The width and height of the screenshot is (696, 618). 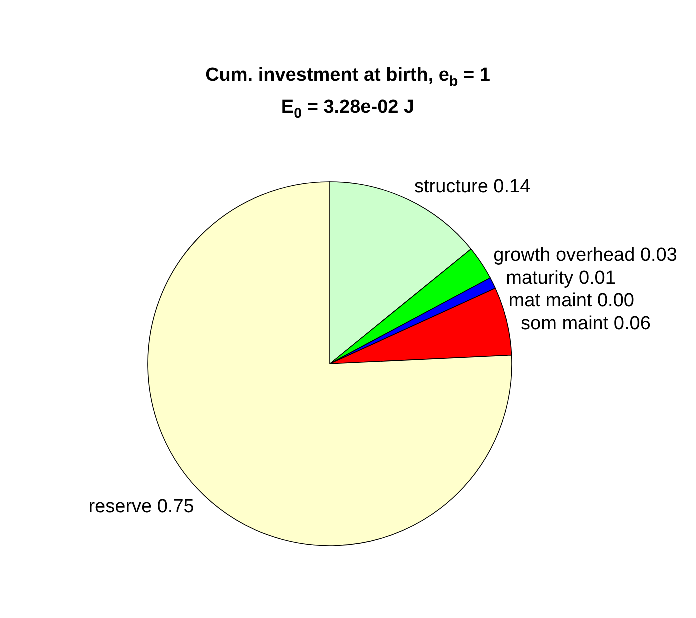 I want to click on slice-label: som maint 0.06, so click(x=586, y=324).